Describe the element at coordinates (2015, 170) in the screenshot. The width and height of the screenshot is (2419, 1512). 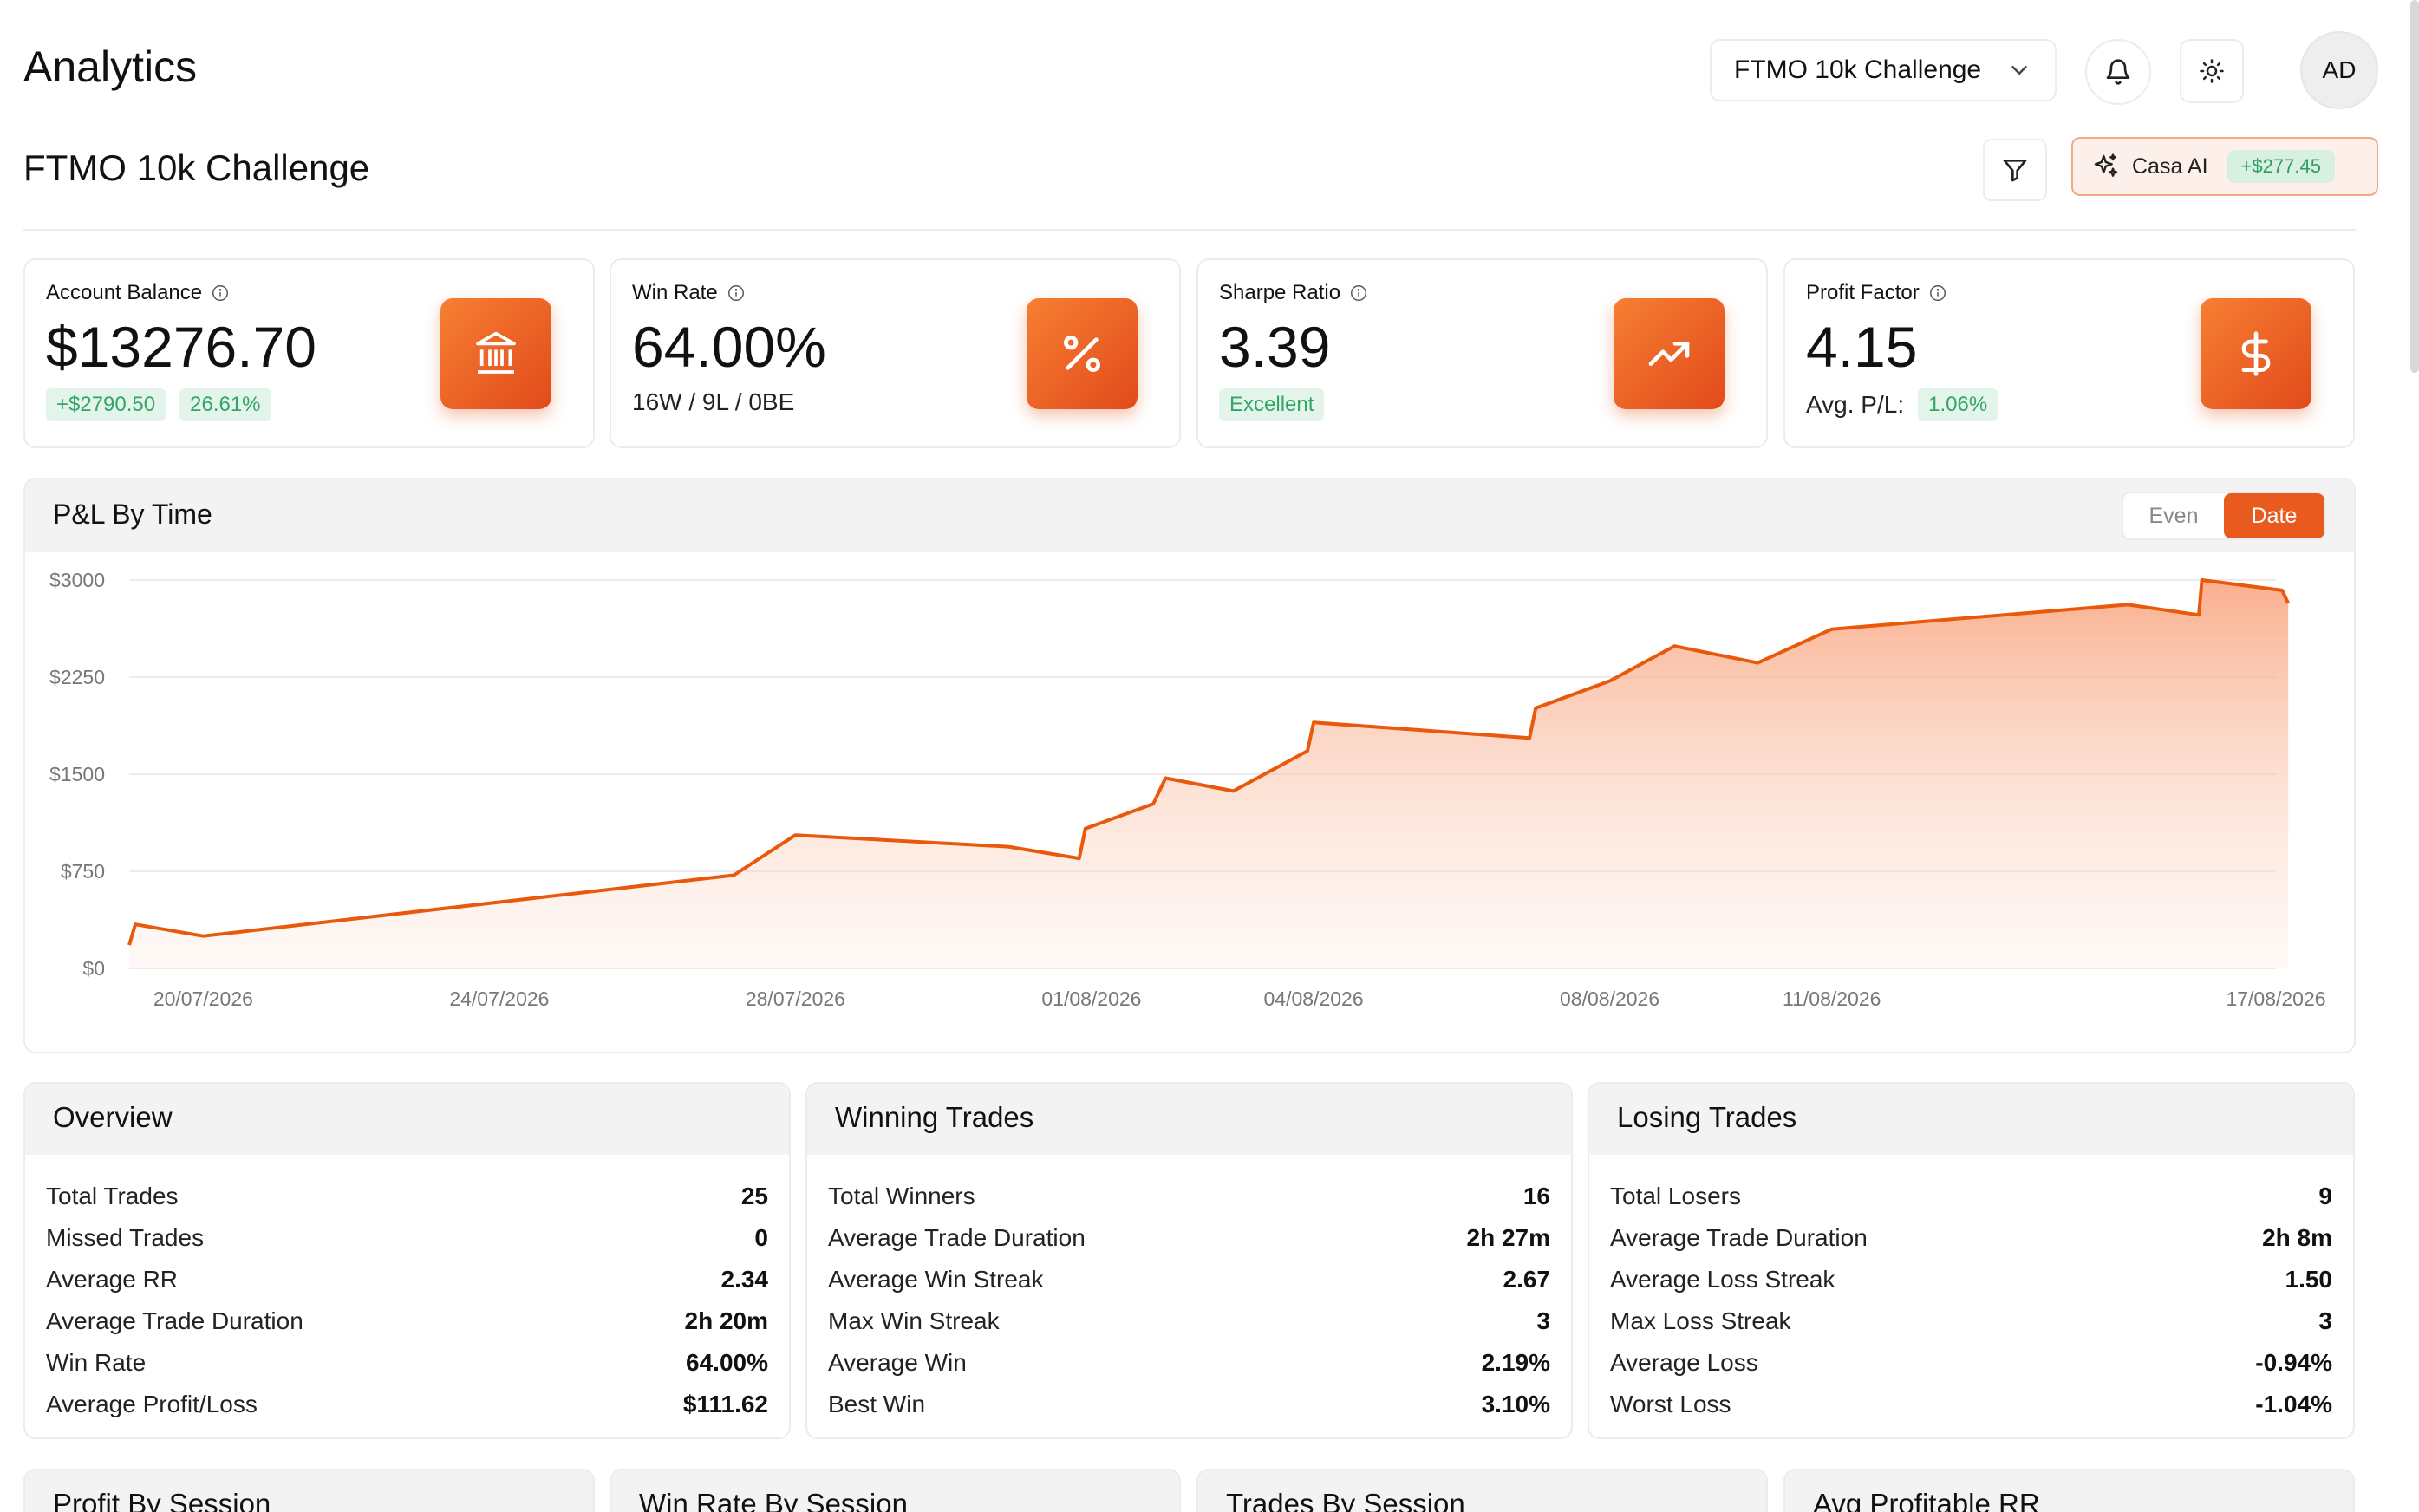
I see `filter-button` at that location.